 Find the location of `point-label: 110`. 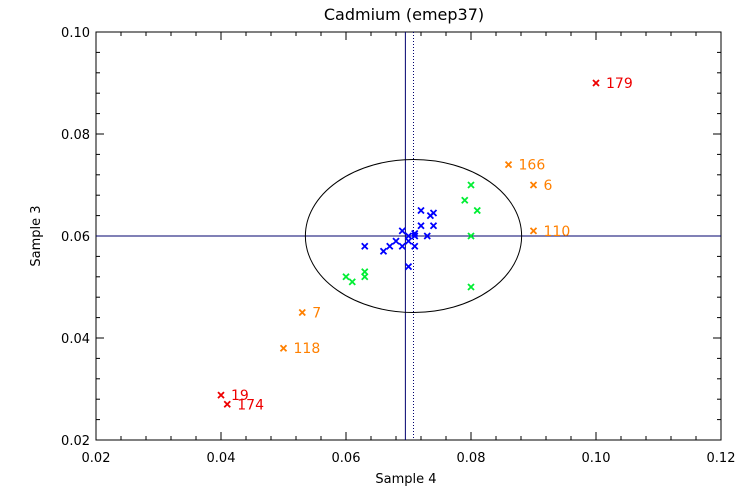

point-label: 110 is located at coordinates (557, 232).